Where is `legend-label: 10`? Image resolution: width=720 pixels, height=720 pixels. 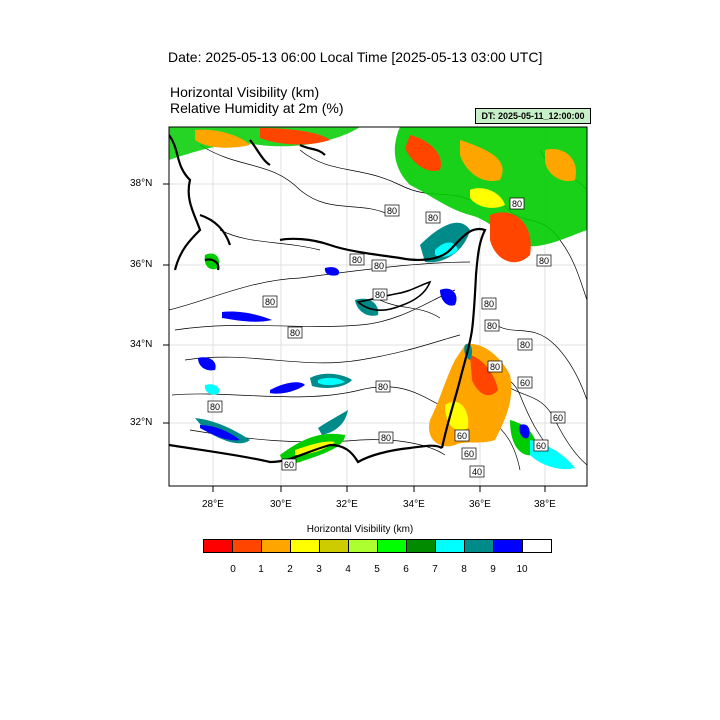
legend-label: 10 is located at coordinates (522, 569).